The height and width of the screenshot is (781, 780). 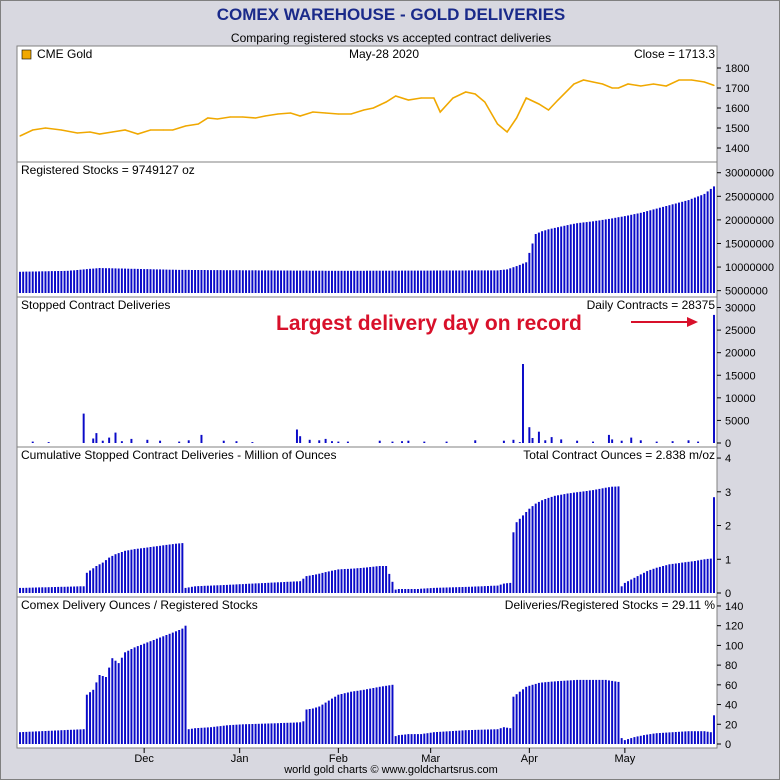 What do you see at coordinates (737, 109) in the screenshot?
I see `y-tick-label: 1600` at bounding box center [737, 109].